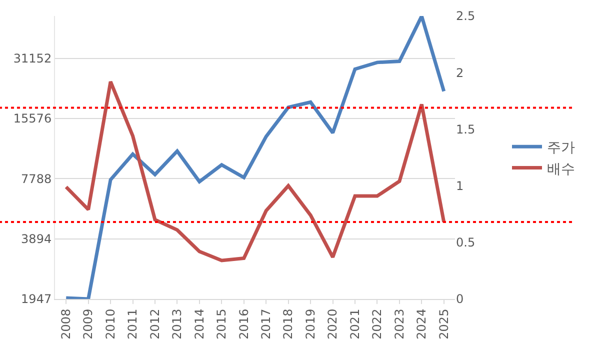 Image resolution: width=589 pixels, height=348 pixels. Describe the element at coordinates (310, 324) in the screenshot. I see `x-tick-label: 2019` at that location.